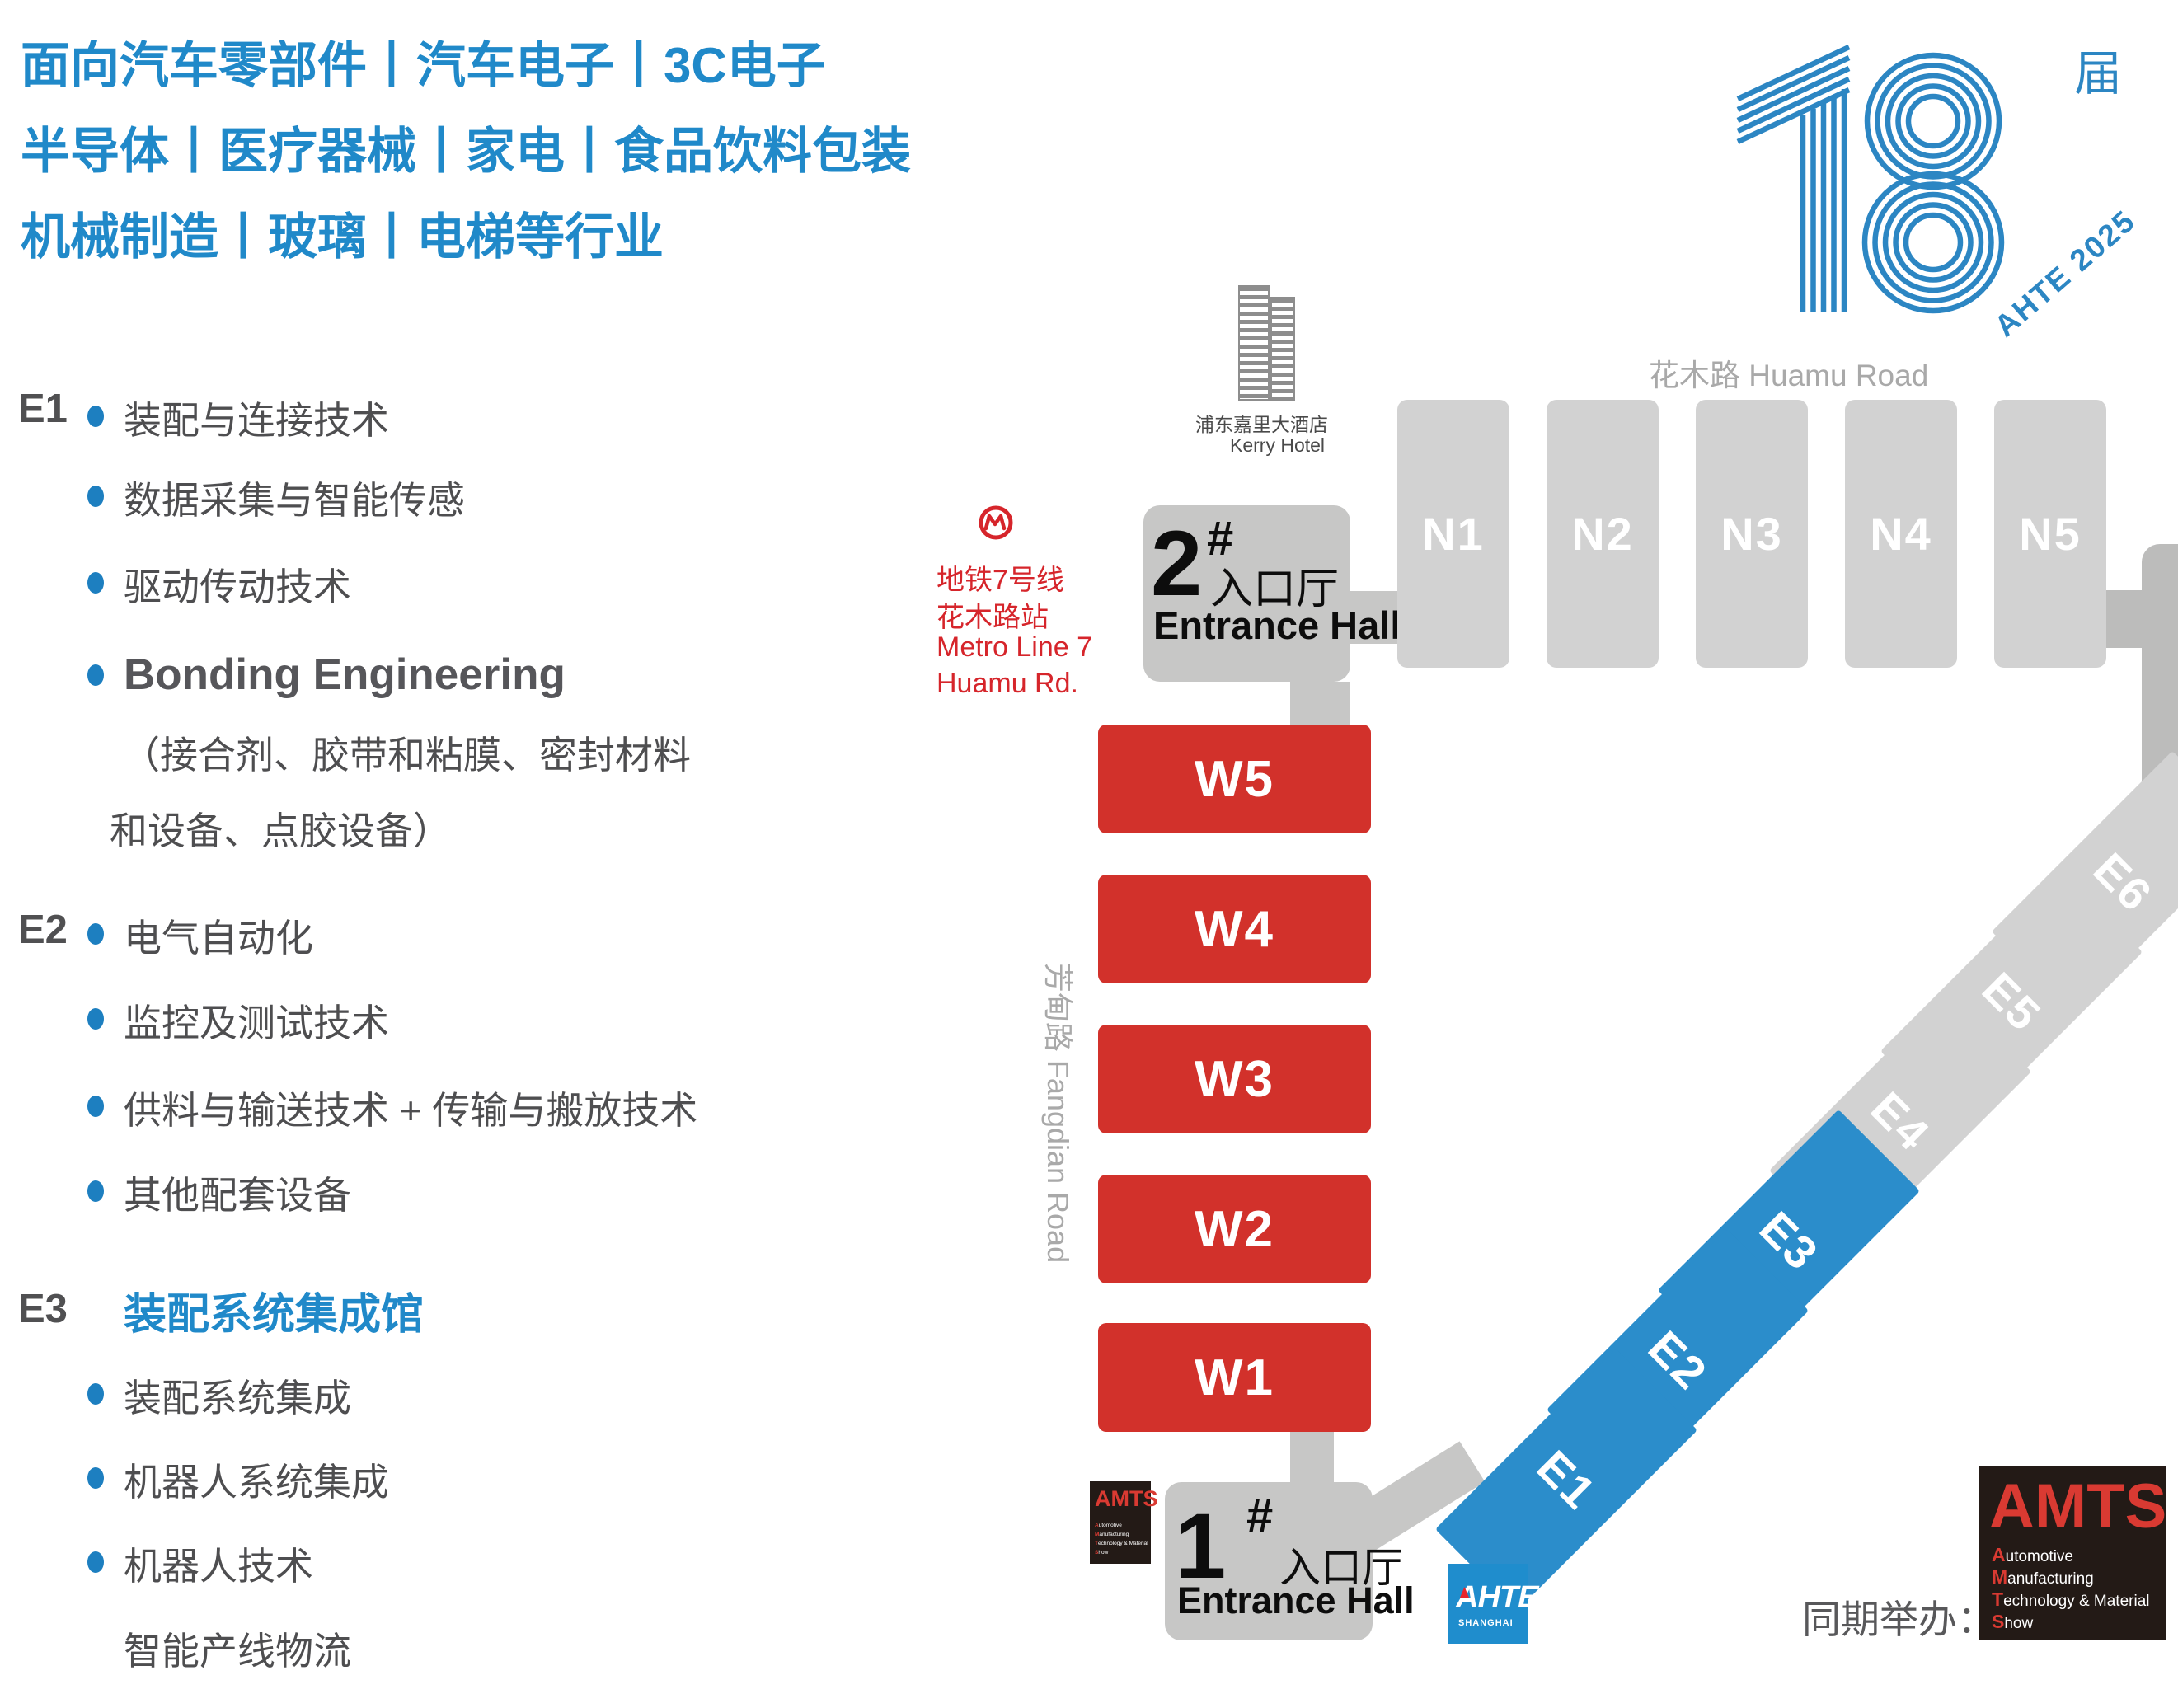 This screenshot has height=1708, width=2178. I want to click on headline-line-1: 面向汽车零部件丨汽车电子丨3C电子, so click(424, 65).